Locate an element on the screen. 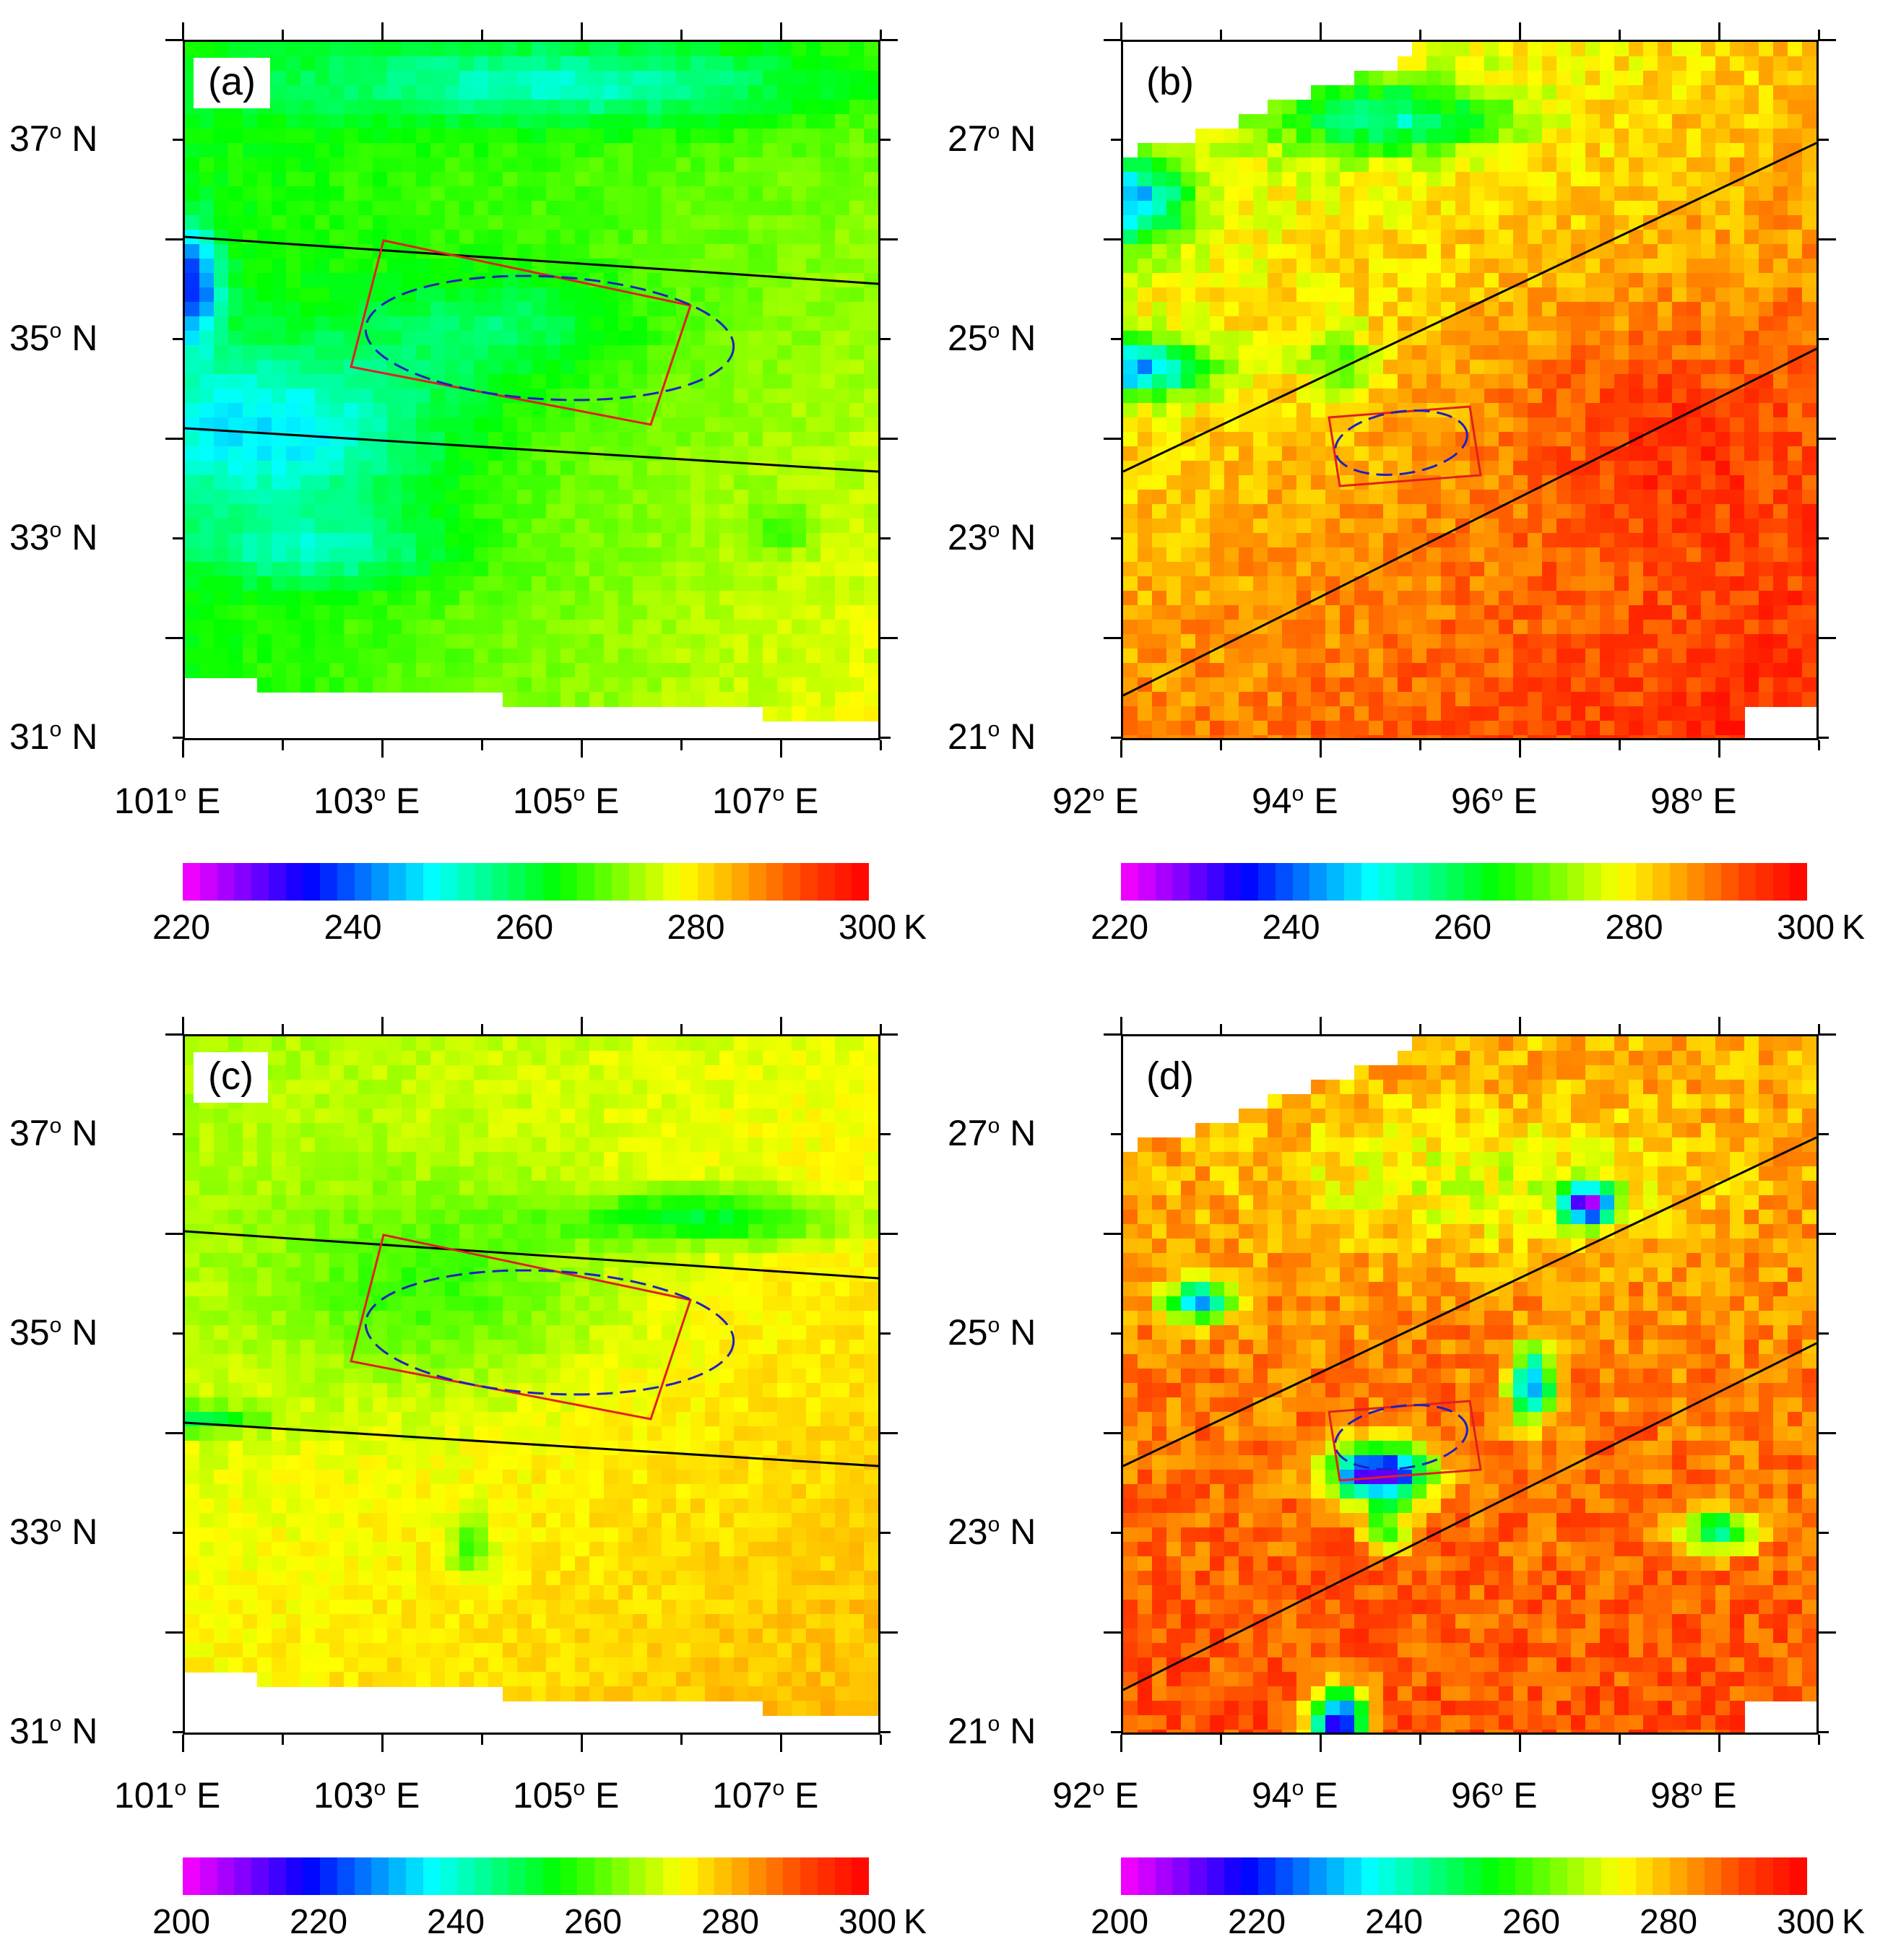 The width and height of the screenshot is (1888, 1960). longitude-tick-label: 101o E is located at coordinates (167, 1795).